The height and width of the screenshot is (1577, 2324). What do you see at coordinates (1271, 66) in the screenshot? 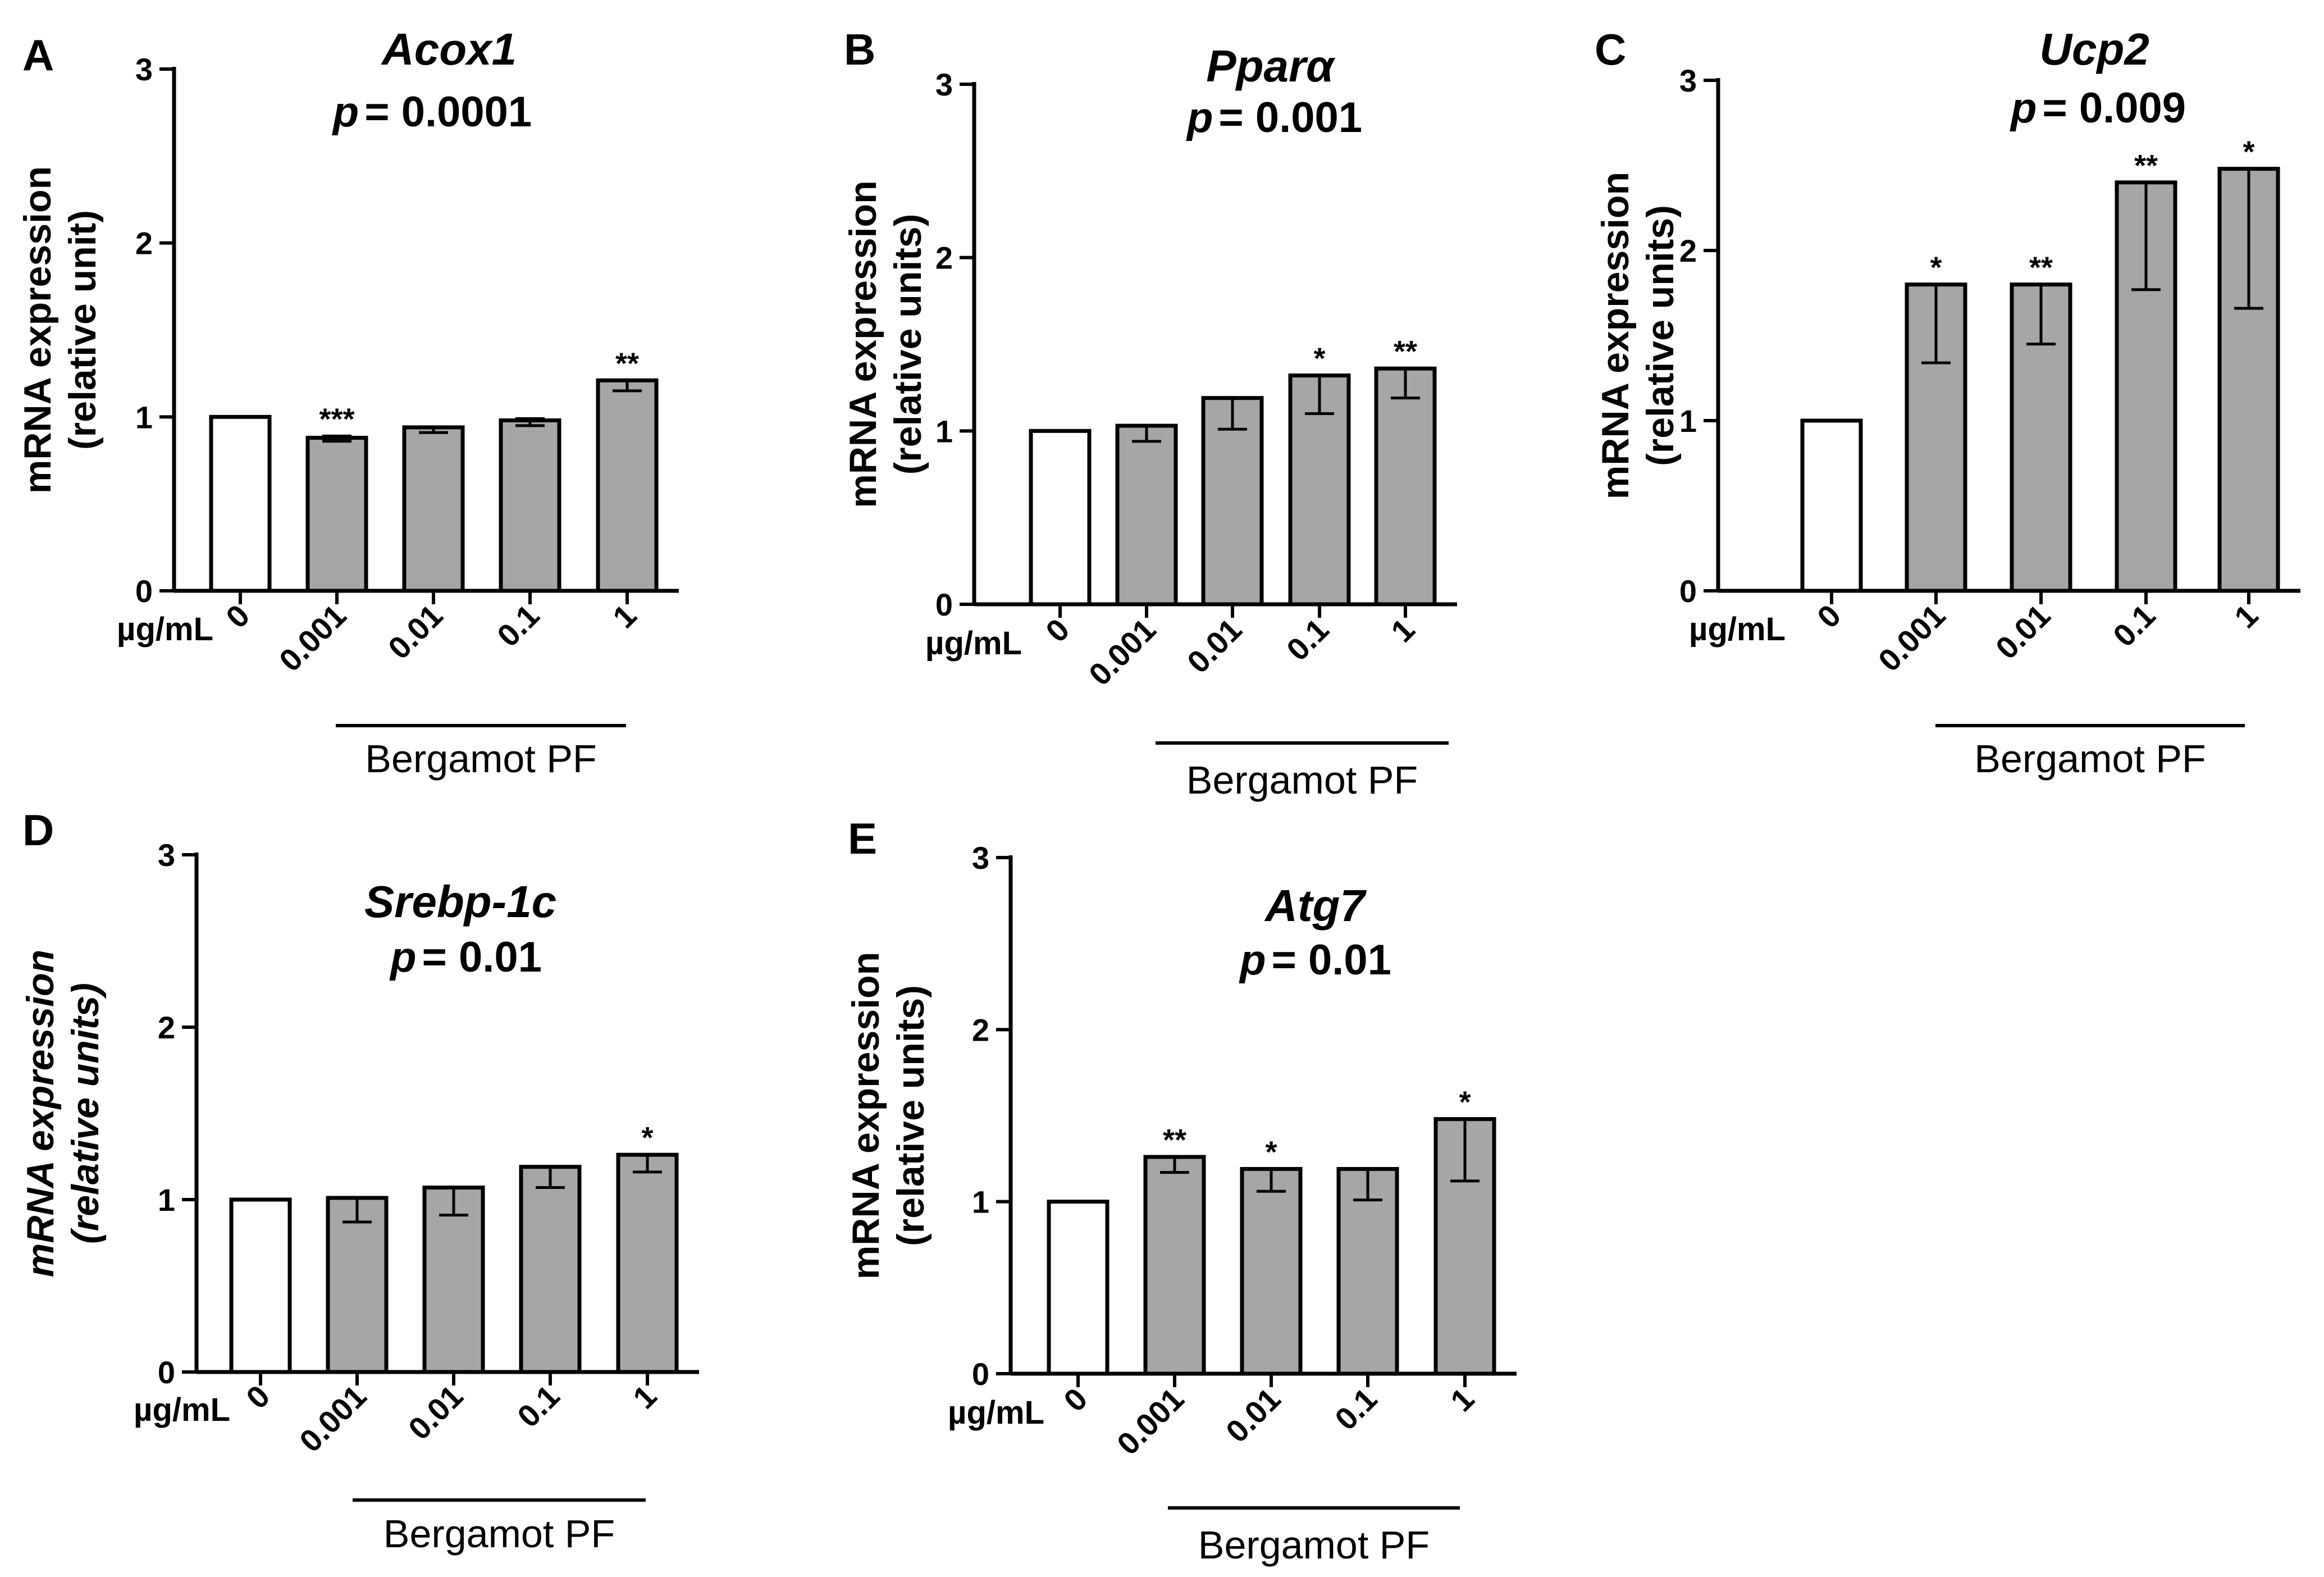
I see `chart-title: Pparα` at bounding box center [1271, 66].